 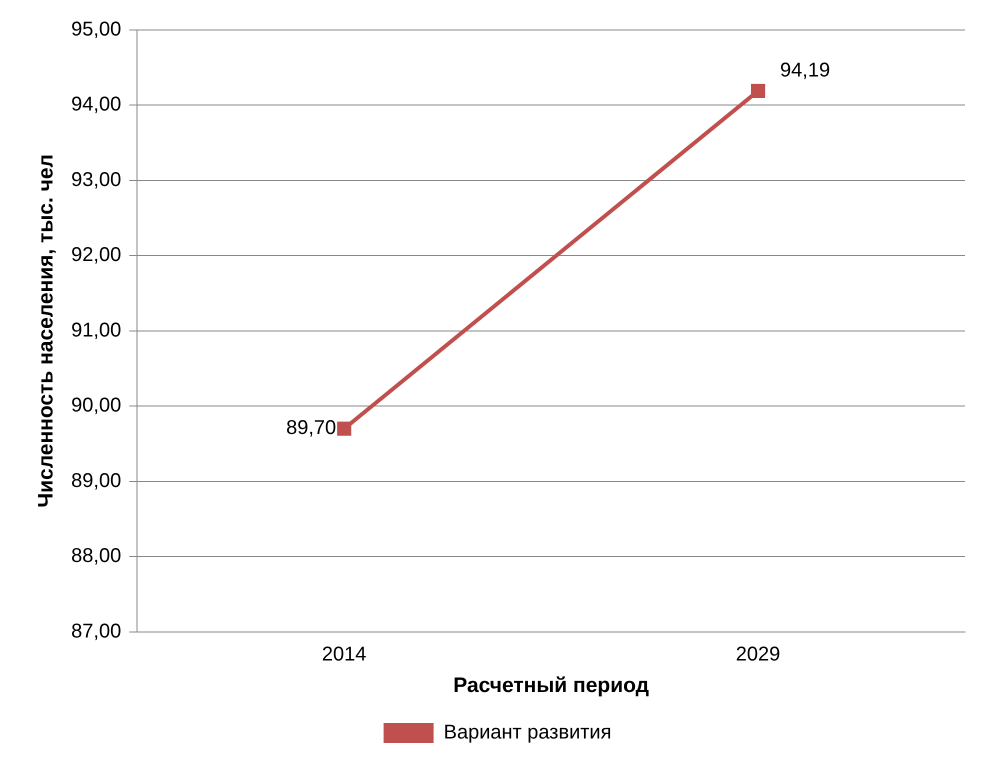 I want to click on y-tick-label: 95,00, so click(x=96, y=29).